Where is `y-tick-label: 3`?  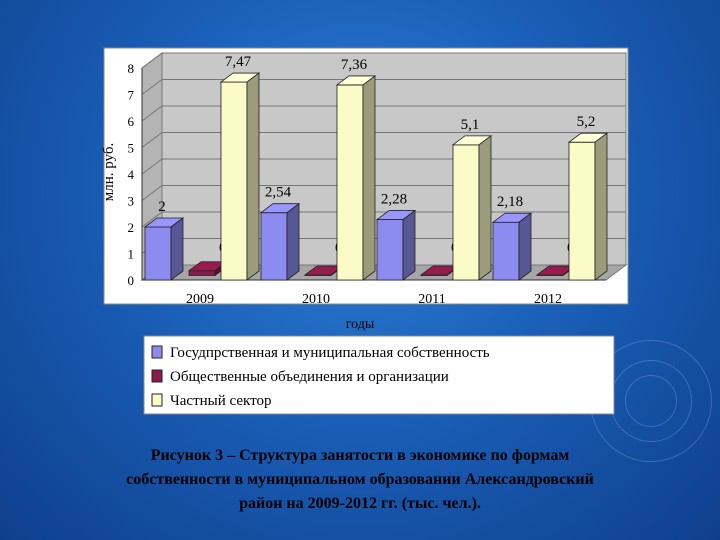 y-tick-label: 3 is located at coordinates (131, 201).